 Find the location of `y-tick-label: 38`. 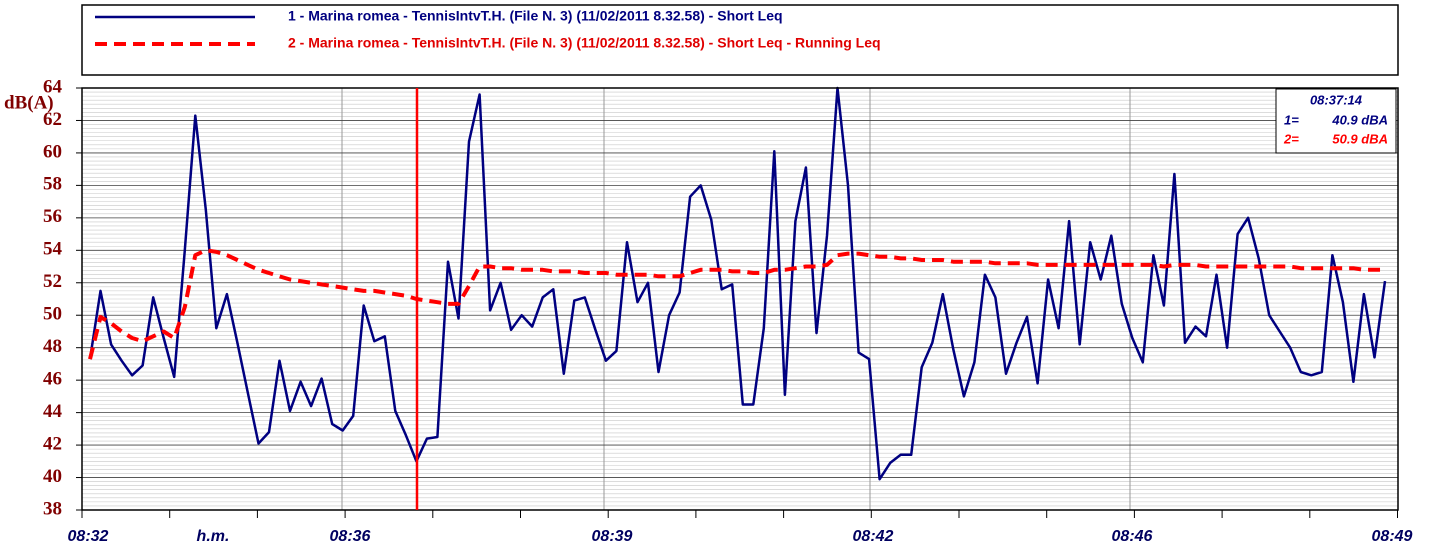

y-tick-label: 38 is located at coordinates (52, 508).